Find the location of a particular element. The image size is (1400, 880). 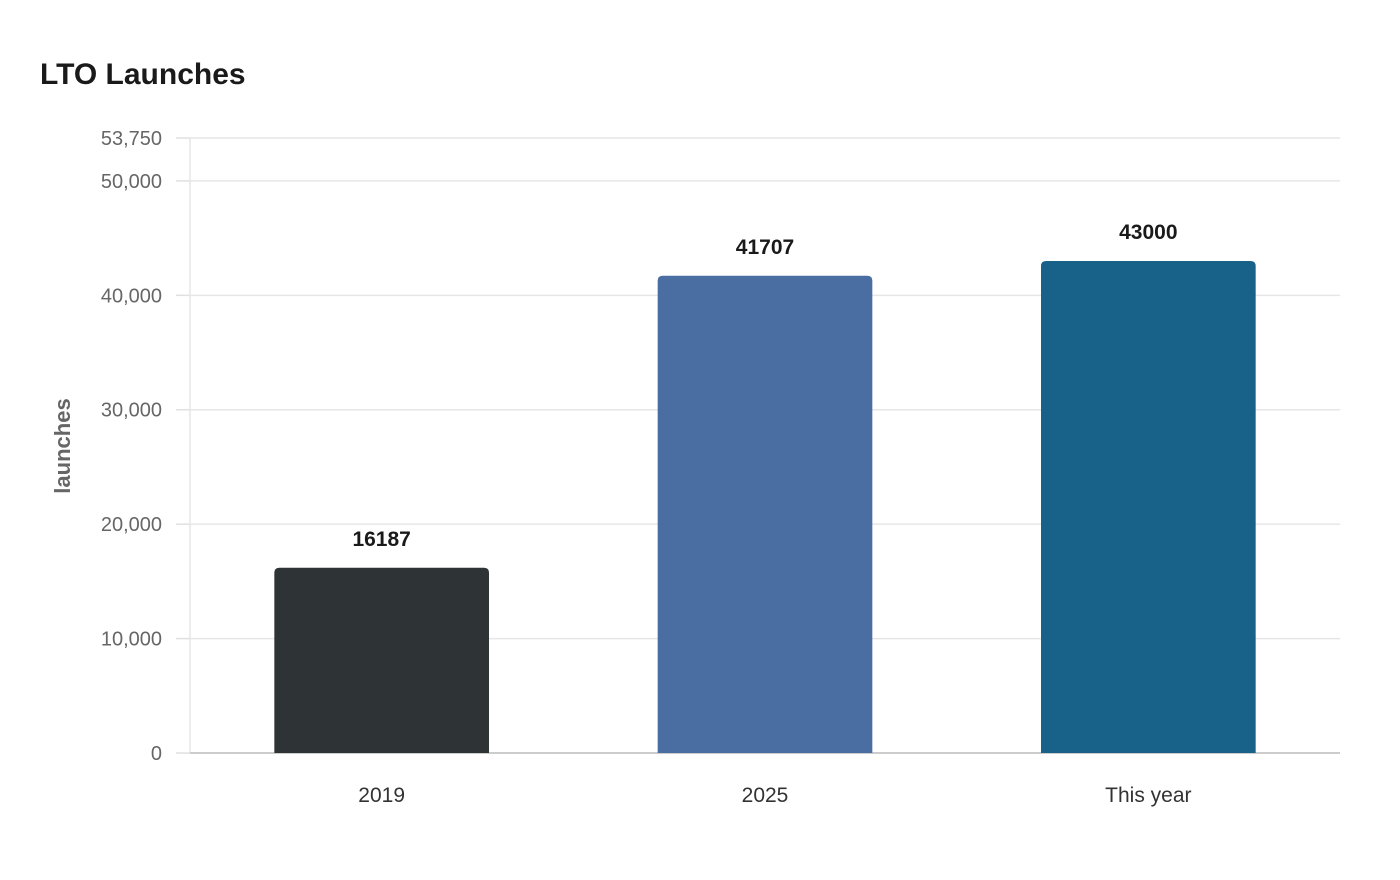

x-tick-label: 2025 is located at coordinates (765, 795).